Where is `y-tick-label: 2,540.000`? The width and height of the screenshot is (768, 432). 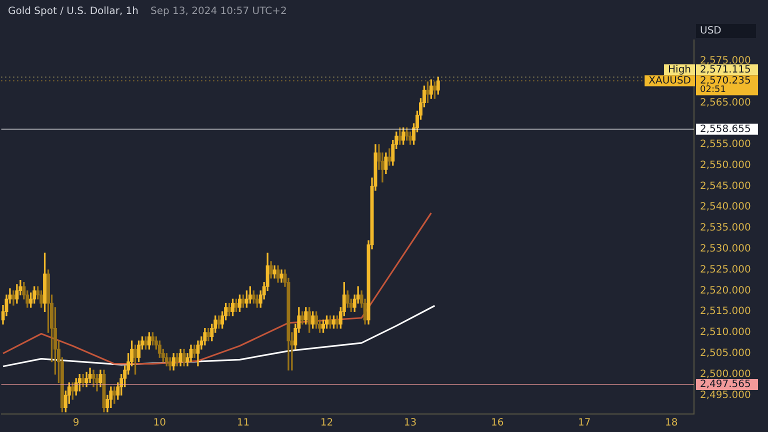 y-tick-label: 2,540.000 is located at coordinates (725, 207).